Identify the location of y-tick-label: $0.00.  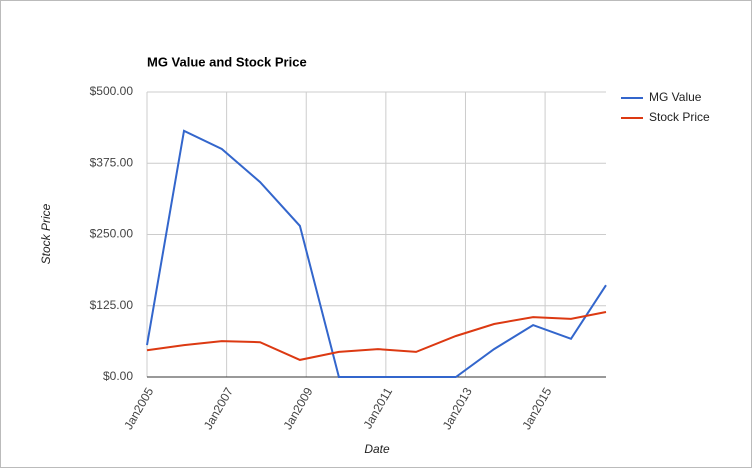
(118, 376).